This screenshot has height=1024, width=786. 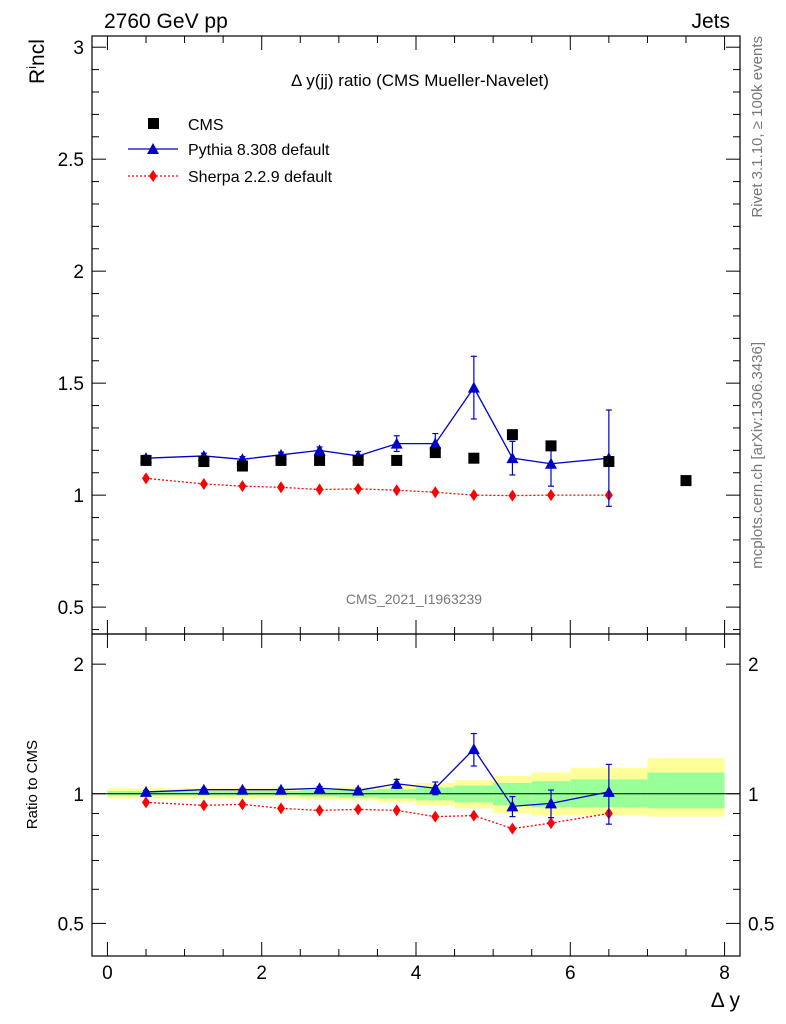 I want to click on main-y-tick-label: 3, so click(x=78, y=48).